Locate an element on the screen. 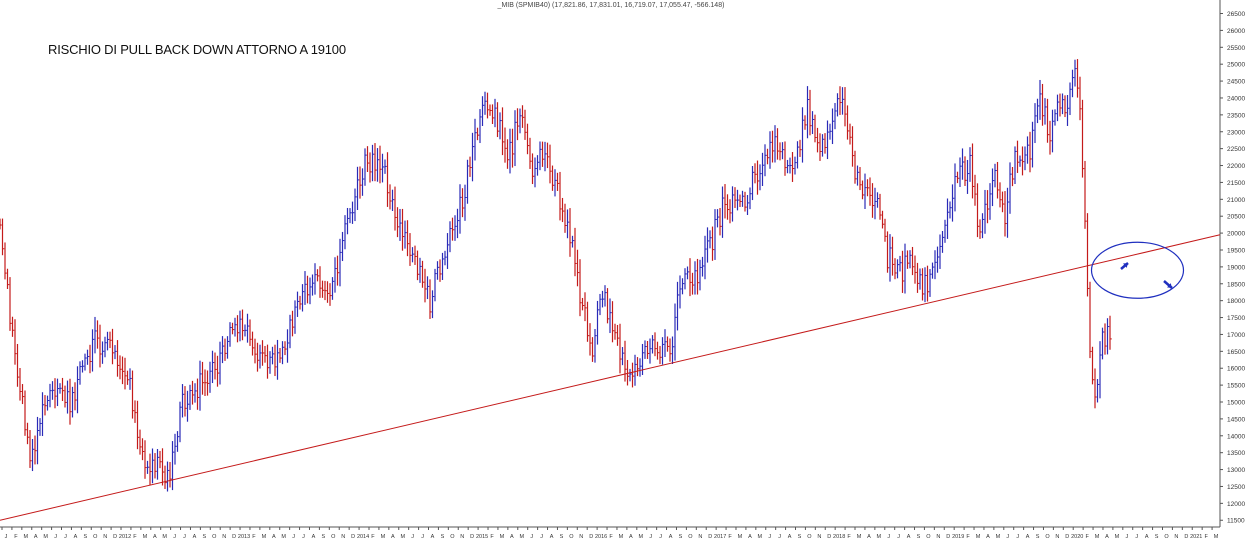 The height and width of the screenshot is (543, 1250). y-tick-label: 20500 is located at coordinates (1236, 217).